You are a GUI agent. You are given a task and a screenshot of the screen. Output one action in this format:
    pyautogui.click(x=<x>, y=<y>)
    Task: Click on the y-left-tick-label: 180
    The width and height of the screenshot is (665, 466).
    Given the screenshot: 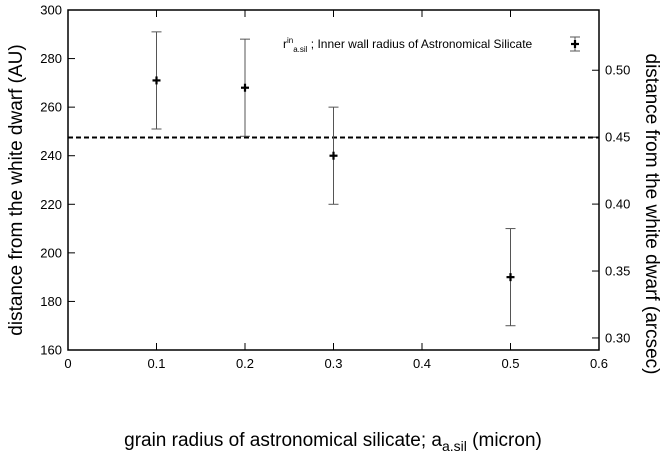 What is the action you would take?
    pyautogui.click(x=51, y=301)
    